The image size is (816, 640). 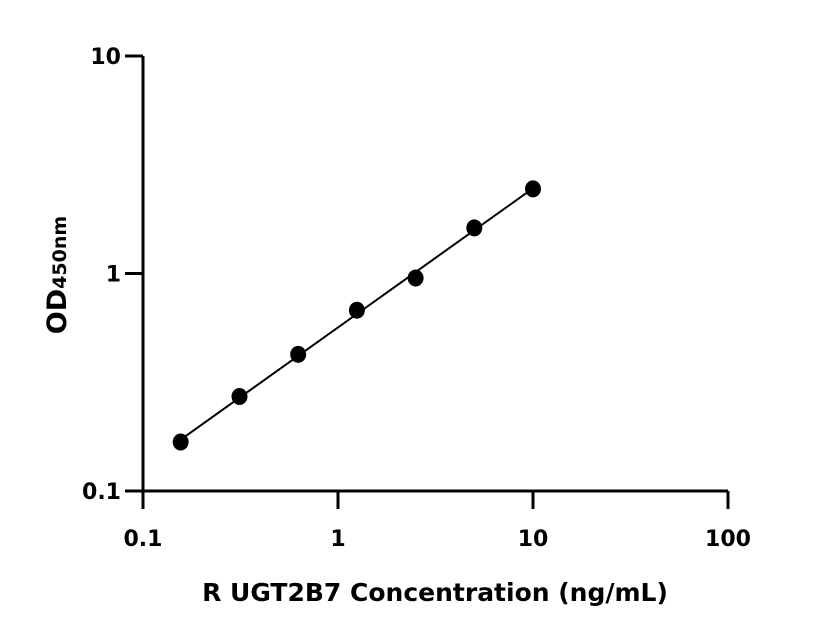 What do you see at coordinates (113, 275) in the screenshot?
I see `y-tick-label: 1` at bounding box center [113, 275].